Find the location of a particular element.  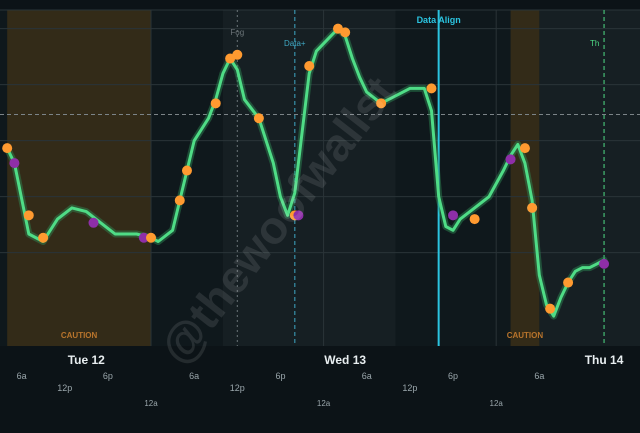

vertical-marker-label: Data+ is located at coordinates (295, 43).